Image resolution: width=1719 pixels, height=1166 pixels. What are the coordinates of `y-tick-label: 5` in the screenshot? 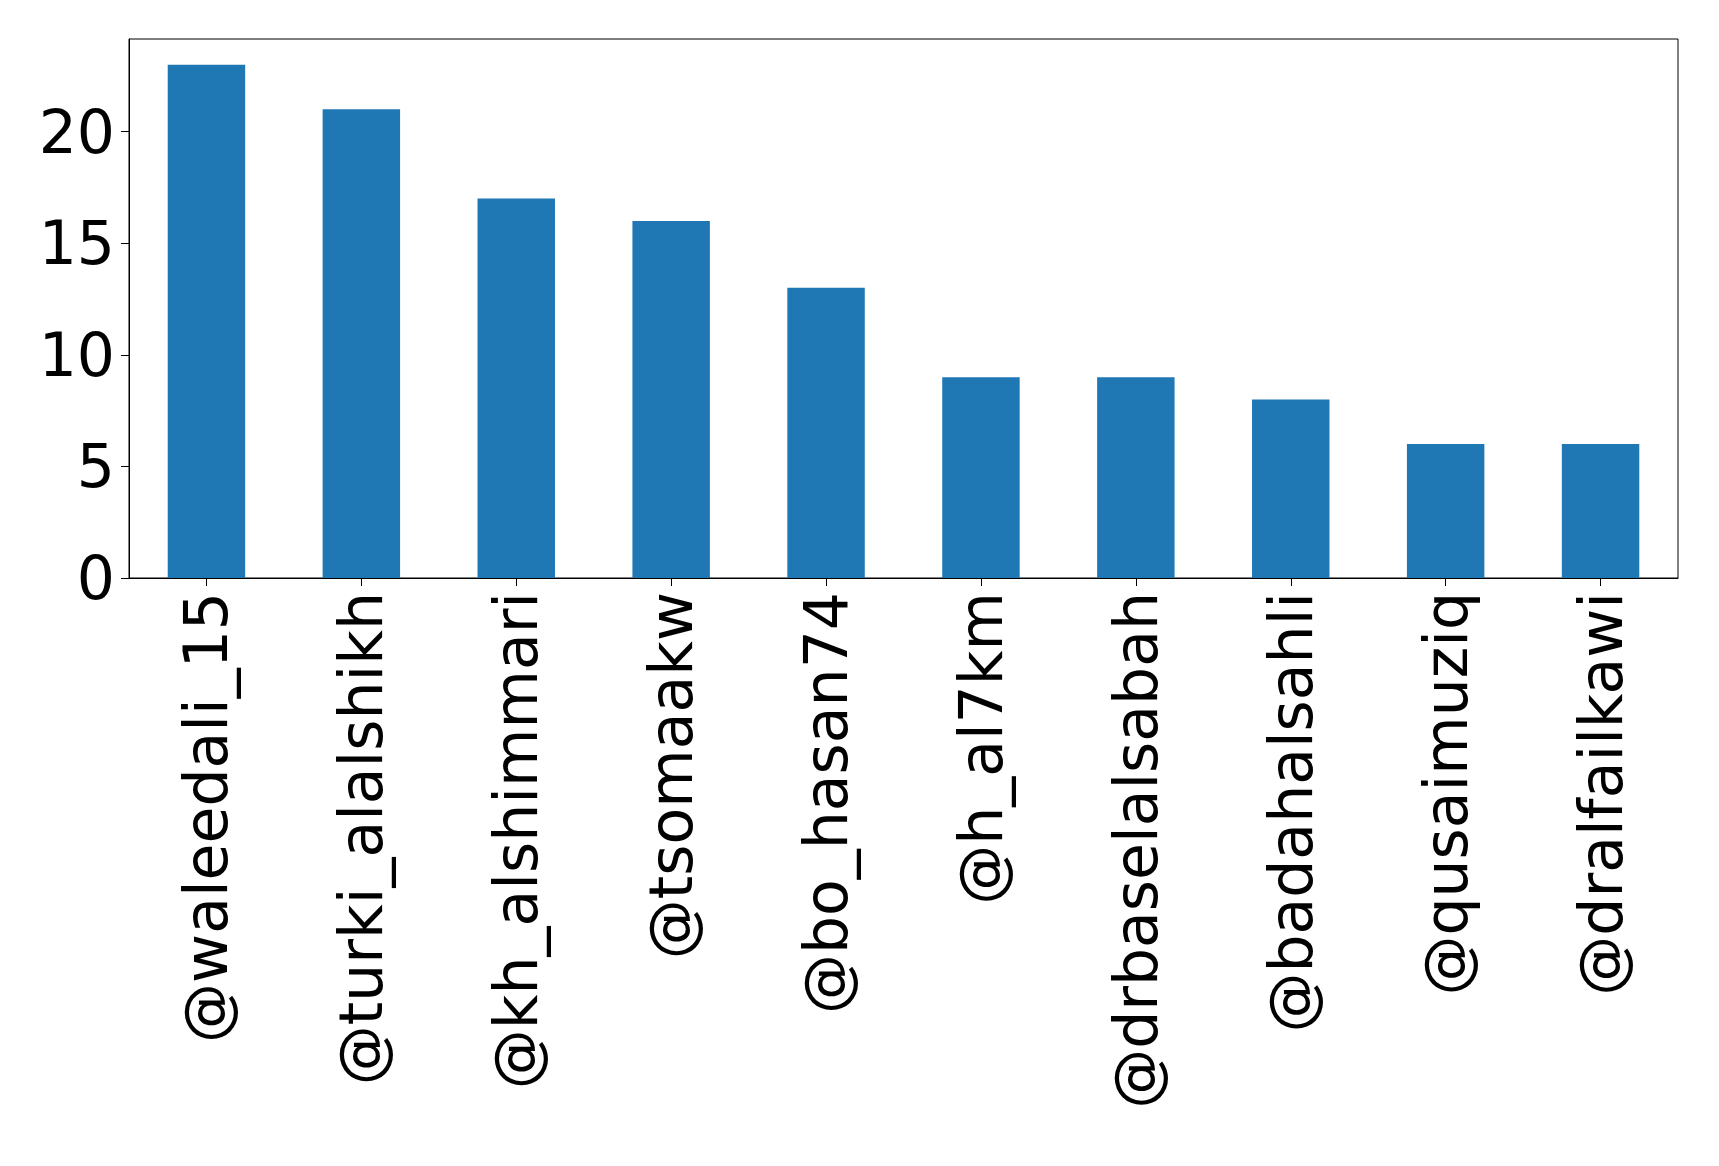 It's located at (95, 466).